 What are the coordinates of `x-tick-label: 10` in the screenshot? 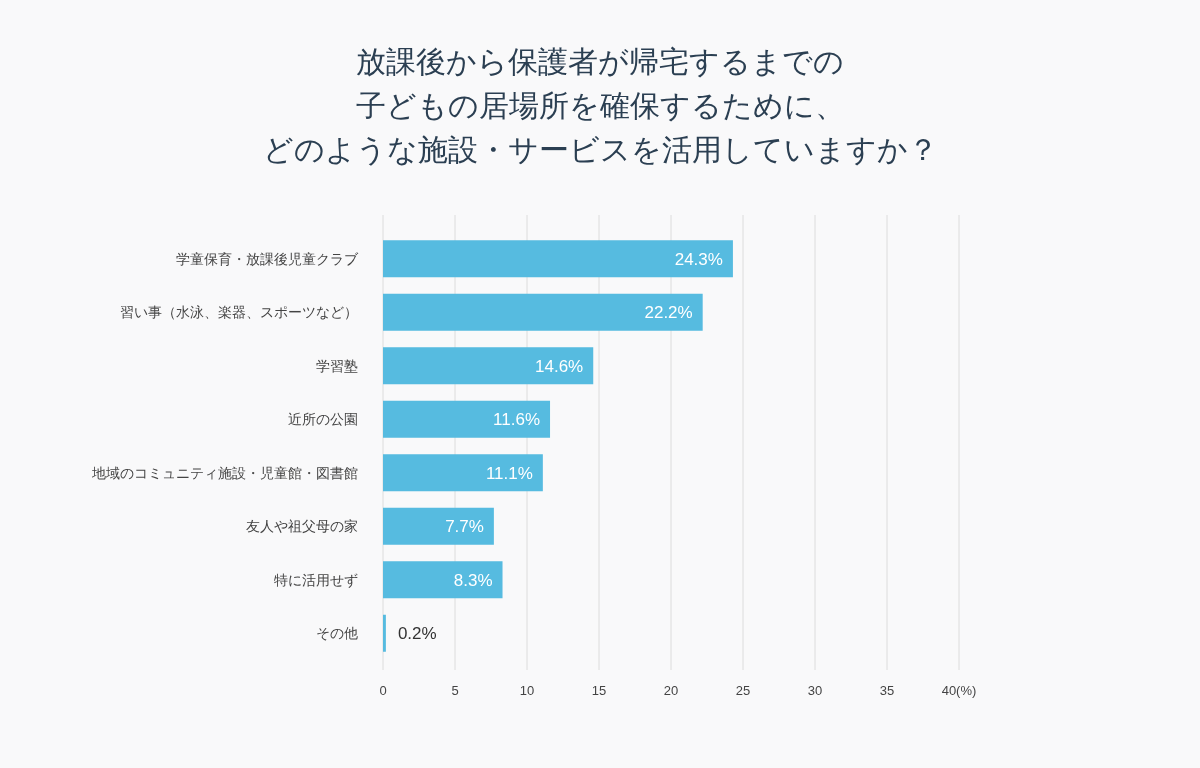 It's located at (527, 690).